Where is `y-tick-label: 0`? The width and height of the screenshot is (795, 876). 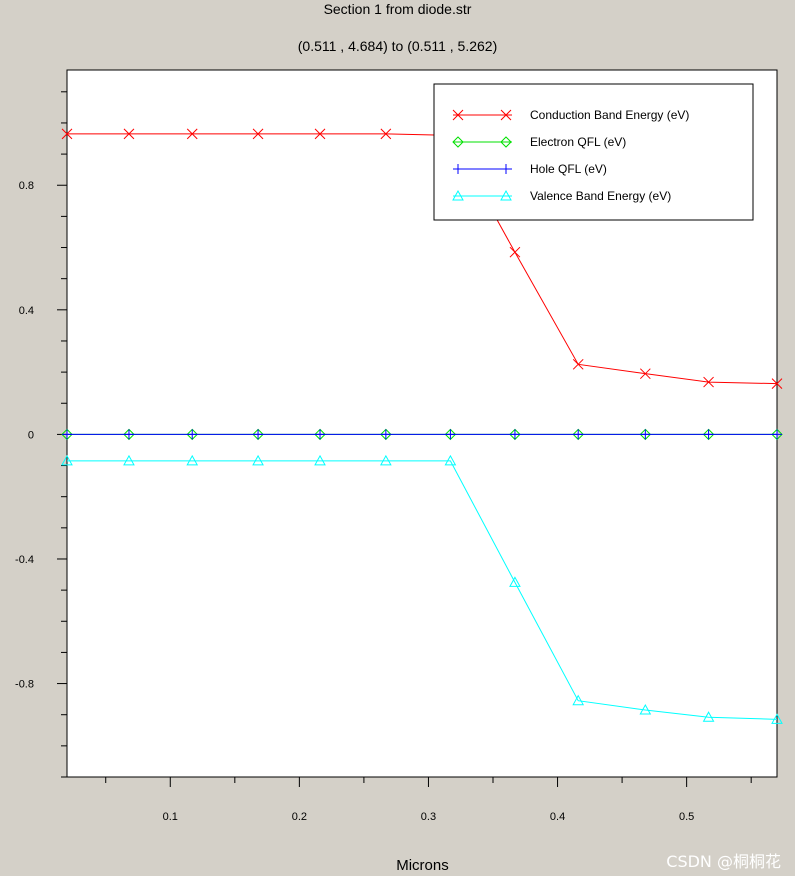
y-tick-label: 0 is located at coordinates (31, 435).